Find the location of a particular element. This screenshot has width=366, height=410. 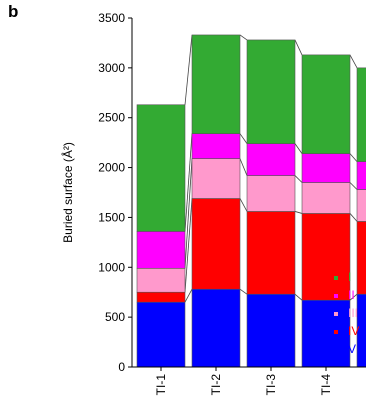

legend-marker-I is located at coordinates (336, 278).